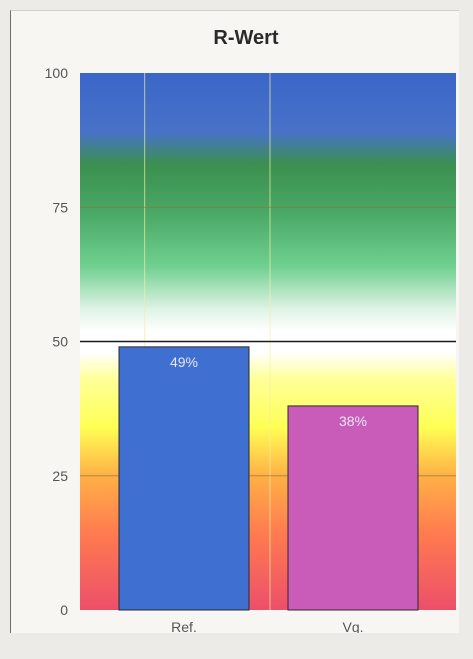 The width and height of the screenshot is (473, 659). Describe the element at coordinates (60, 342) in the screenshot. I see `y-tick-label: 50` at that location.